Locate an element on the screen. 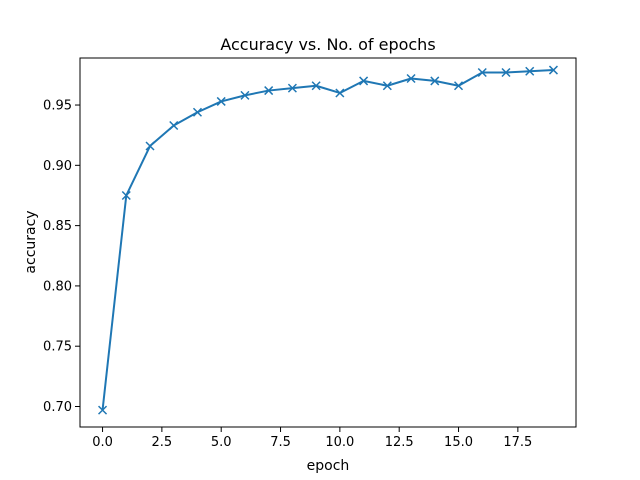  x-tick-label: 12.5 is located at coordinates (399, 442).